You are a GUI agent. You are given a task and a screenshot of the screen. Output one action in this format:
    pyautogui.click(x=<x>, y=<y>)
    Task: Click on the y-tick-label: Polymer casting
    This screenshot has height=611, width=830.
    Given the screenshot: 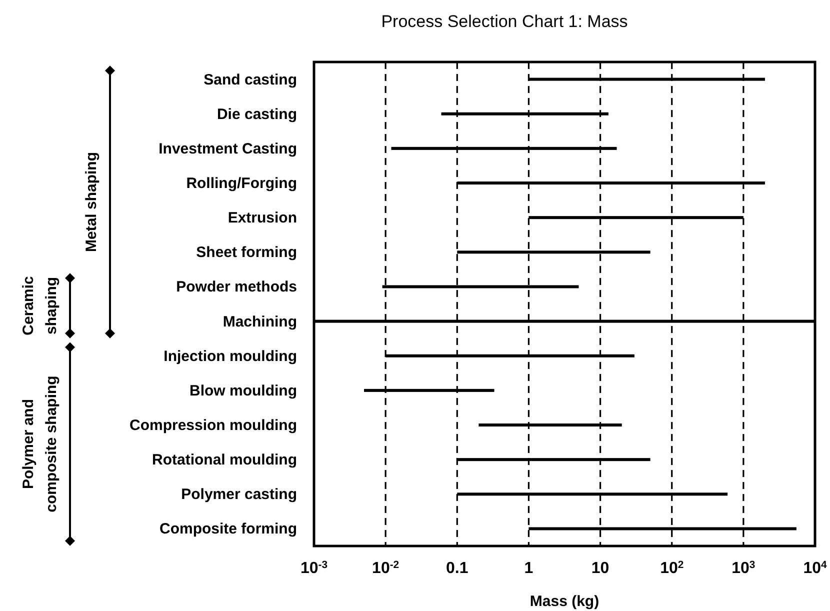 What is the action you would take?
    pyautogui.click(x=239, y=495)
    